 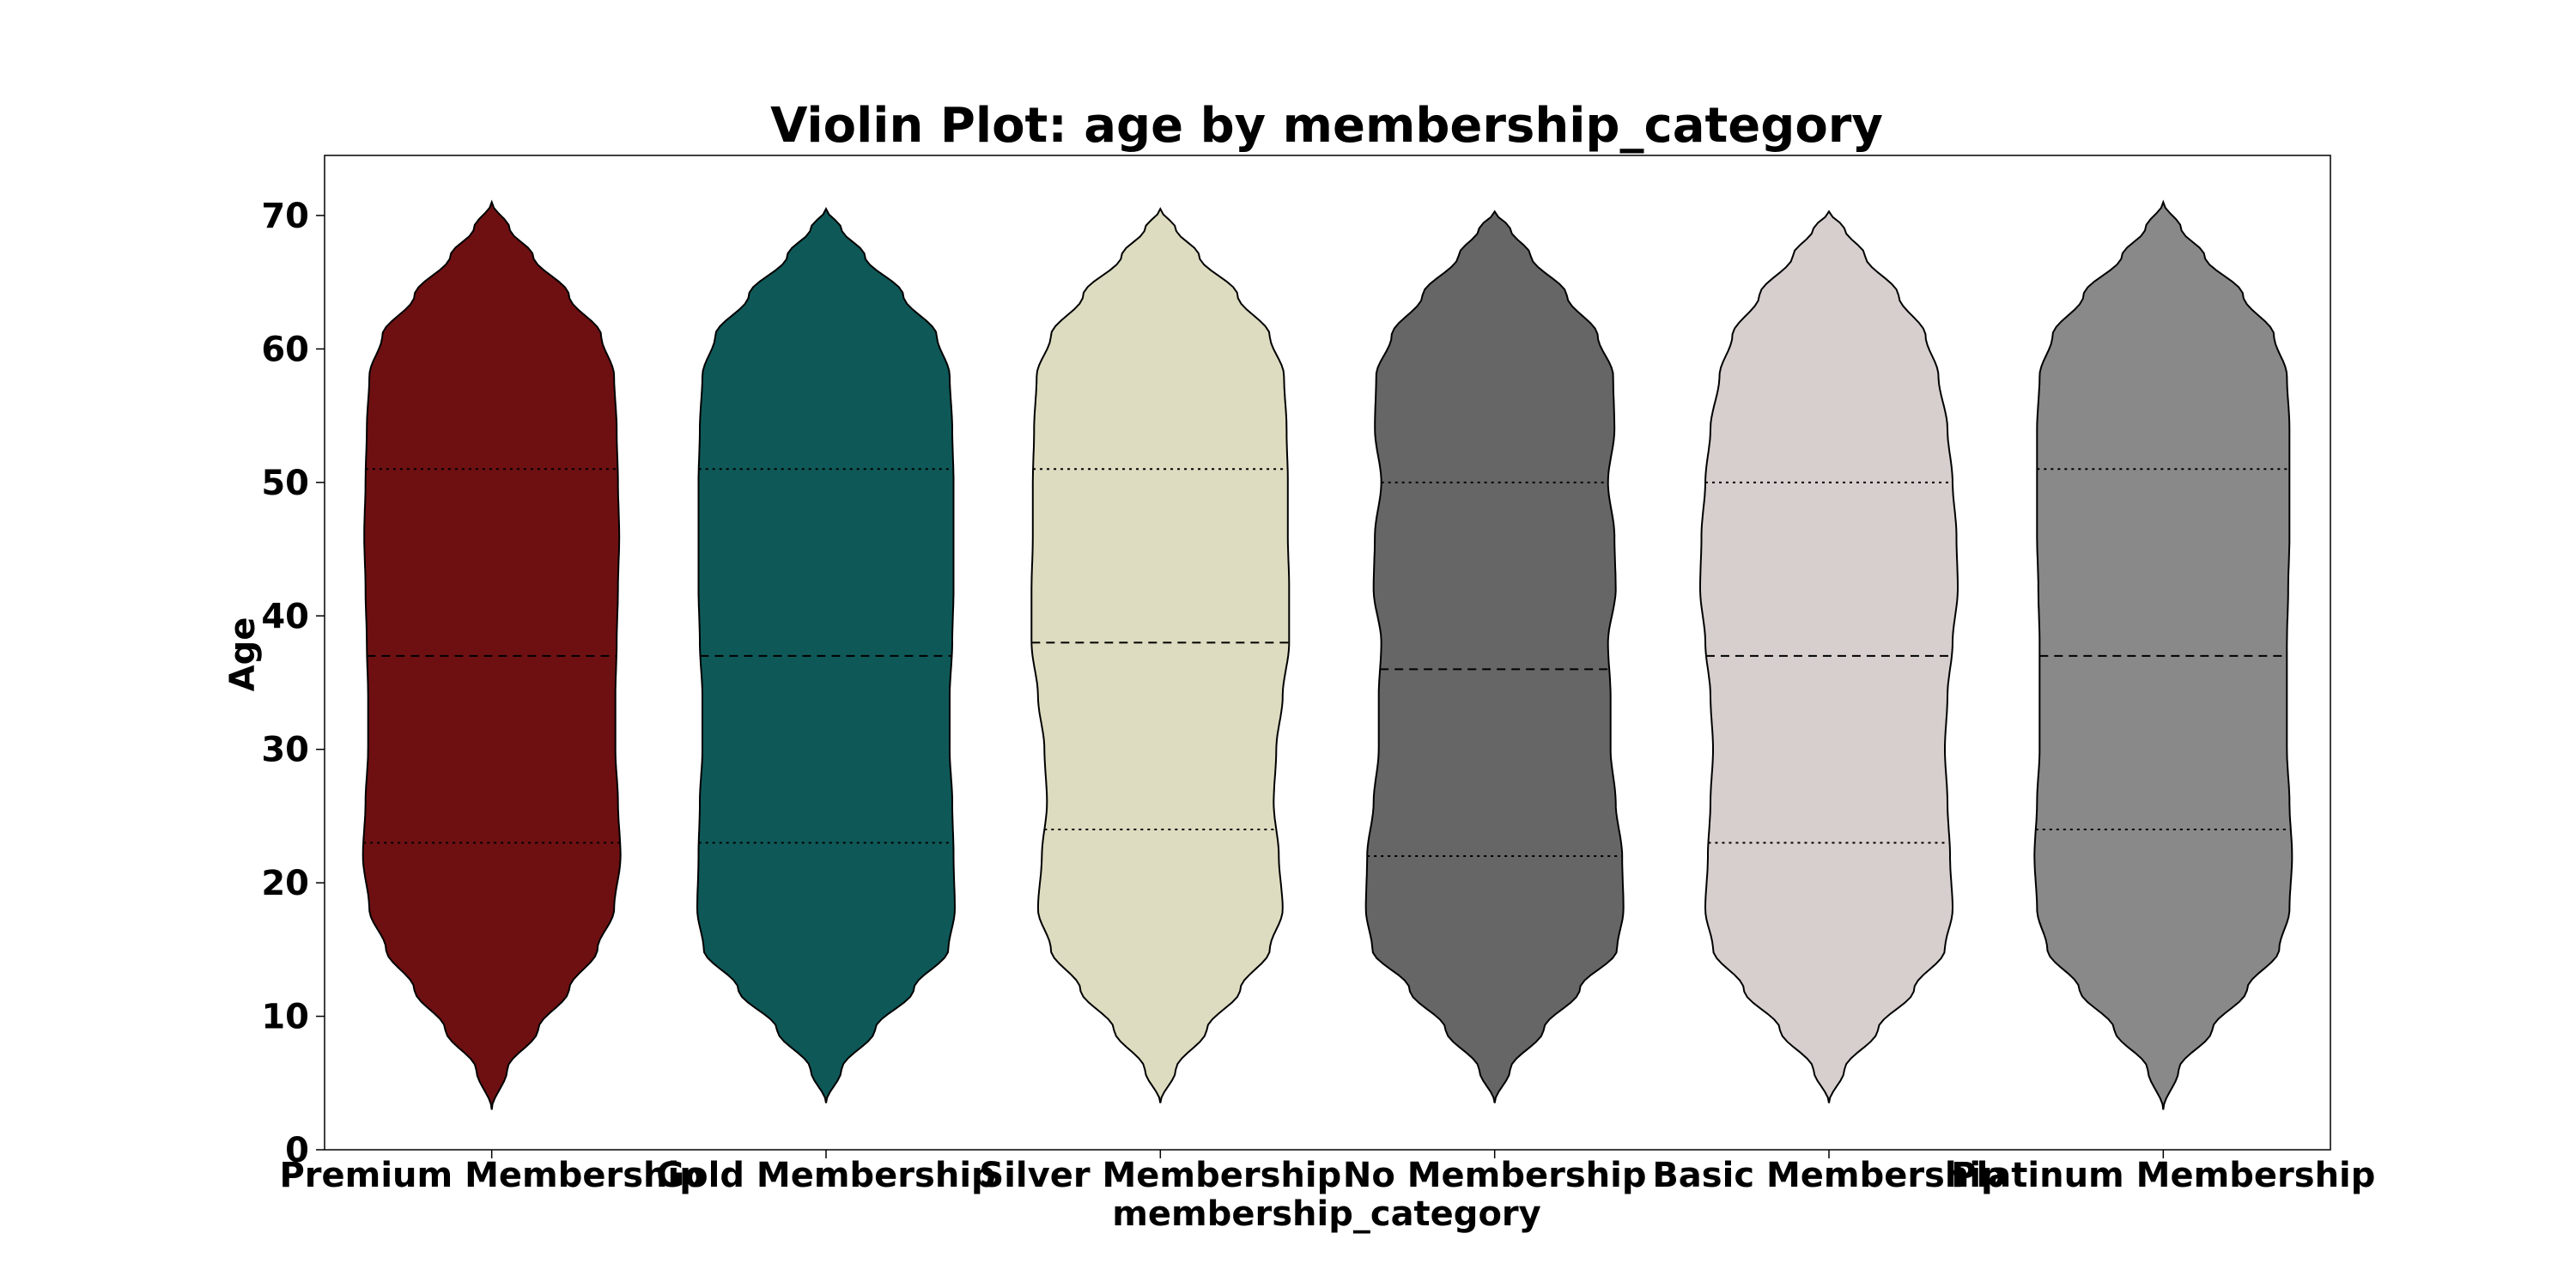 What do you see at coordinates (285, 217) in the screenshot?
I see `y-tick-label: 70` at bounding box center [285, 217].